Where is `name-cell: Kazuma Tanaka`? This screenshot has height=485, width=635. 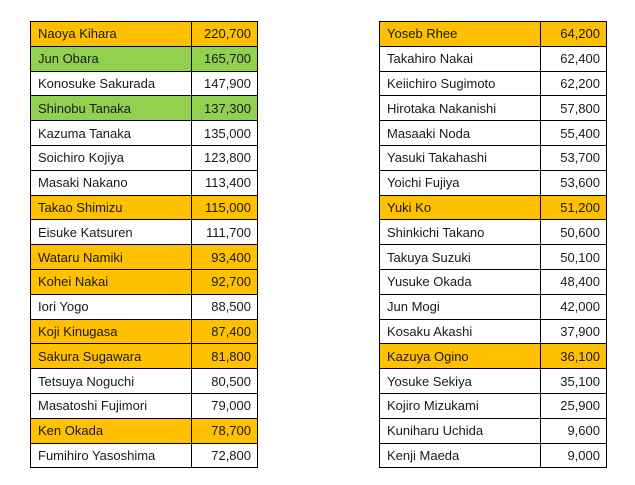
name-cell: Kazuma Tanaka is located at coordinates (111, 133).